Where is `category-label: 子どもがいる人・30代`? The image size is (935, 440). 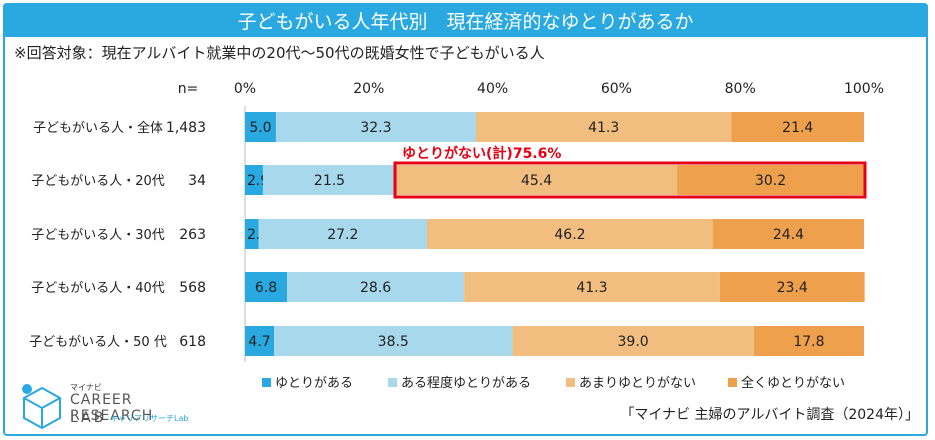
category-label: 子どもがいる人・30代 is located at coordinates (98, 235).